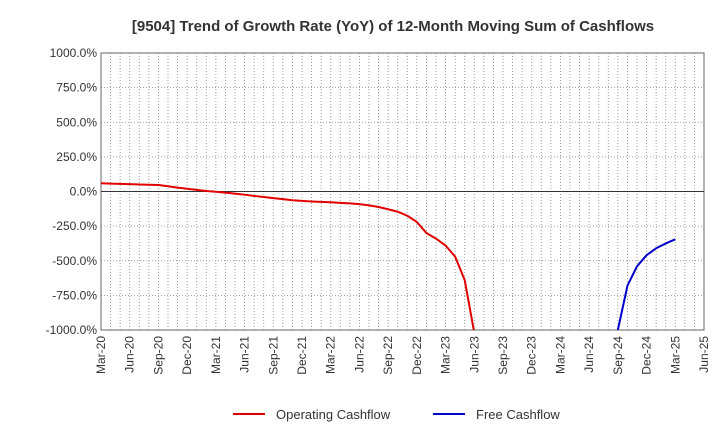  Describe the element at coordinates (560, 355) in the screenshot. I see `x-tick-label: Mar-24` at that location.